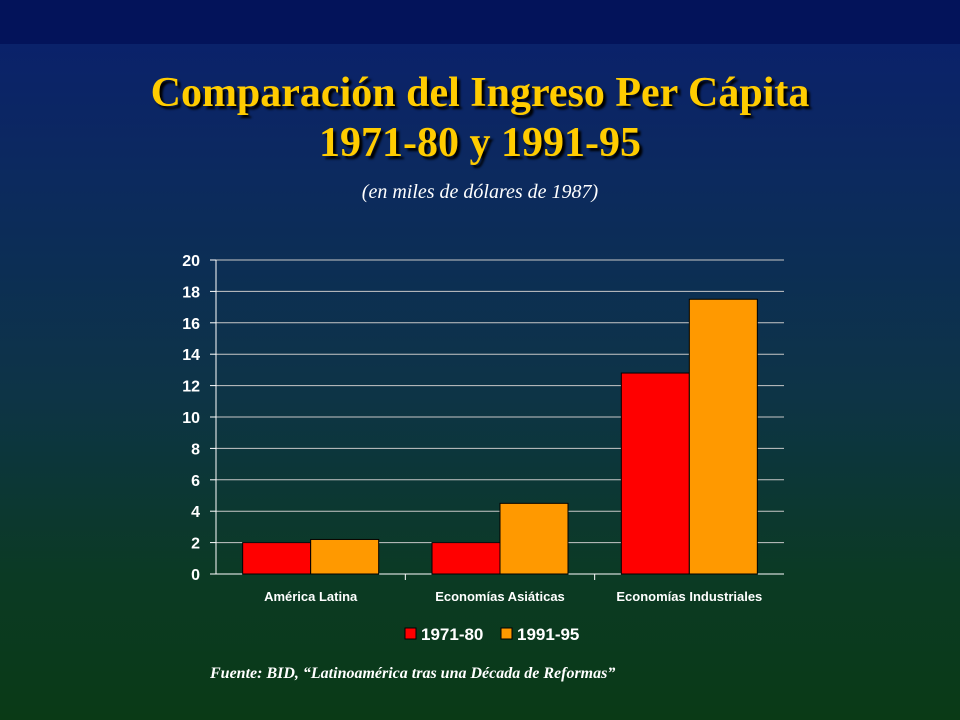  Describe the element at coordinates (191, 387) in the screenshot. I see `y-tick-label: 12` at that location.